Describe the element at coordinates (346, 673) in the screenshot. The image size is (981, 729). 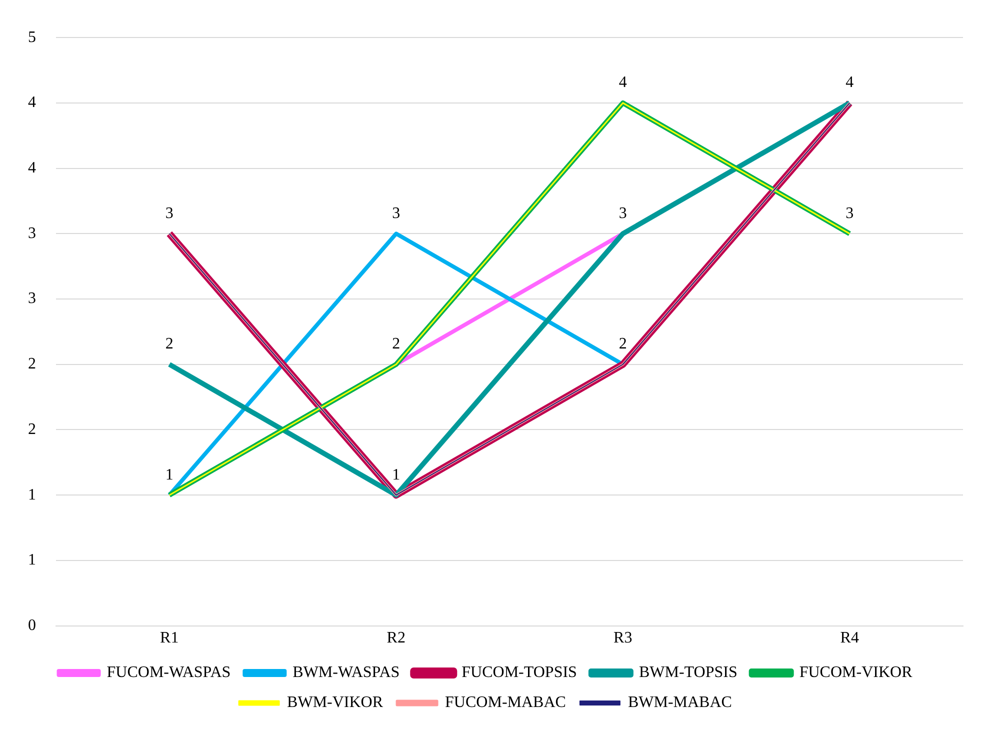
I see `legend-label: BWM-WASPAS` at that location.